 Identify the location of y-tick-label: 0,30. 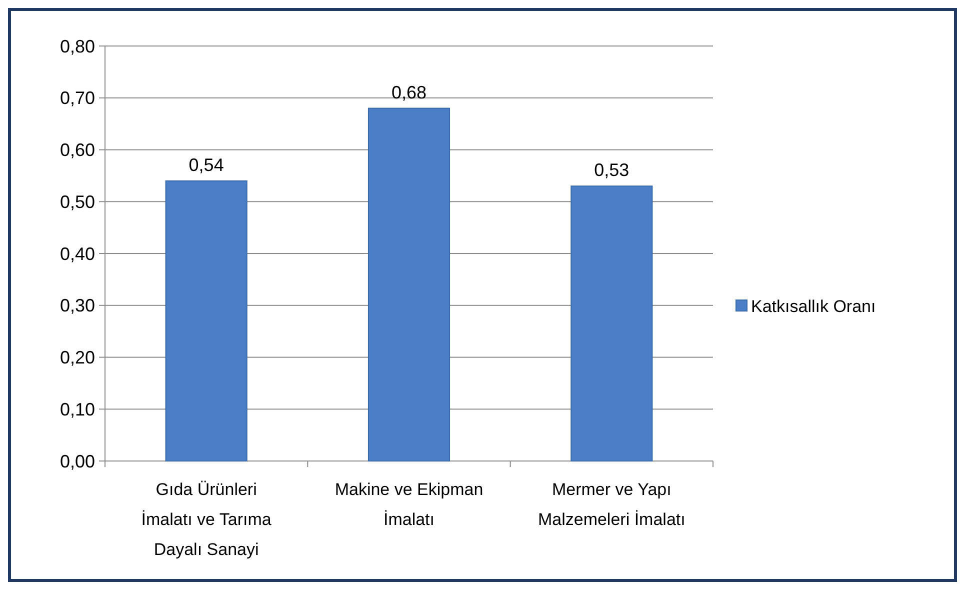
(77, 306).